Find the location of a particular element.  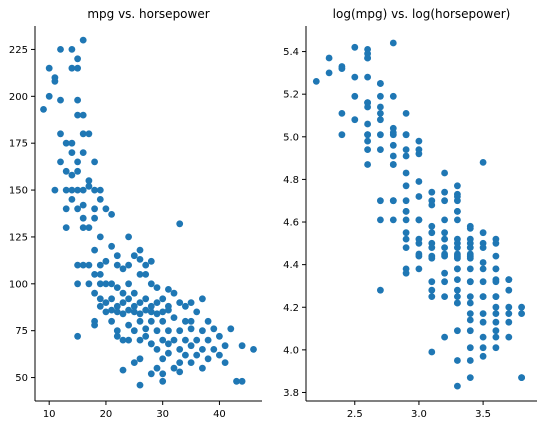

left-y-tick-label: 50 is located at coordinates (21, 378).